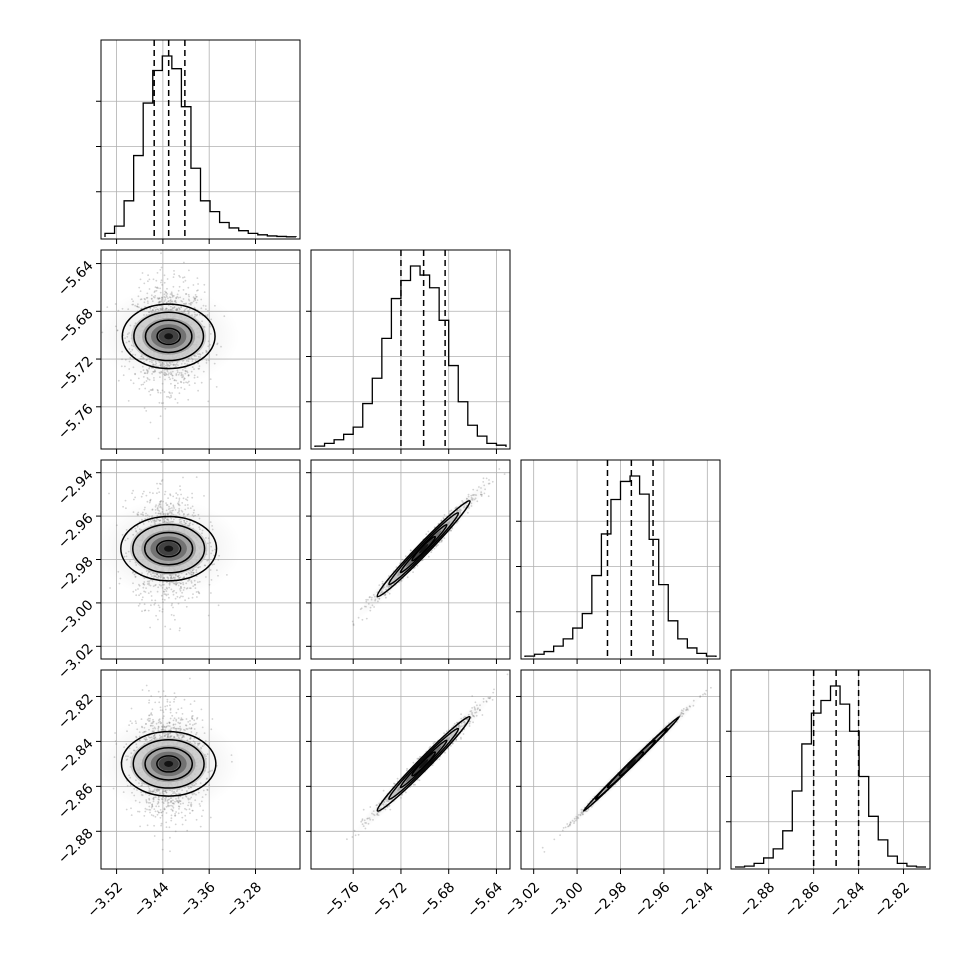 The height and width of the screenshot is (970, 970). Describe the element at coordinates (76, 488) in the screenshot. I see `y-tick-label: −2.94` at that location.